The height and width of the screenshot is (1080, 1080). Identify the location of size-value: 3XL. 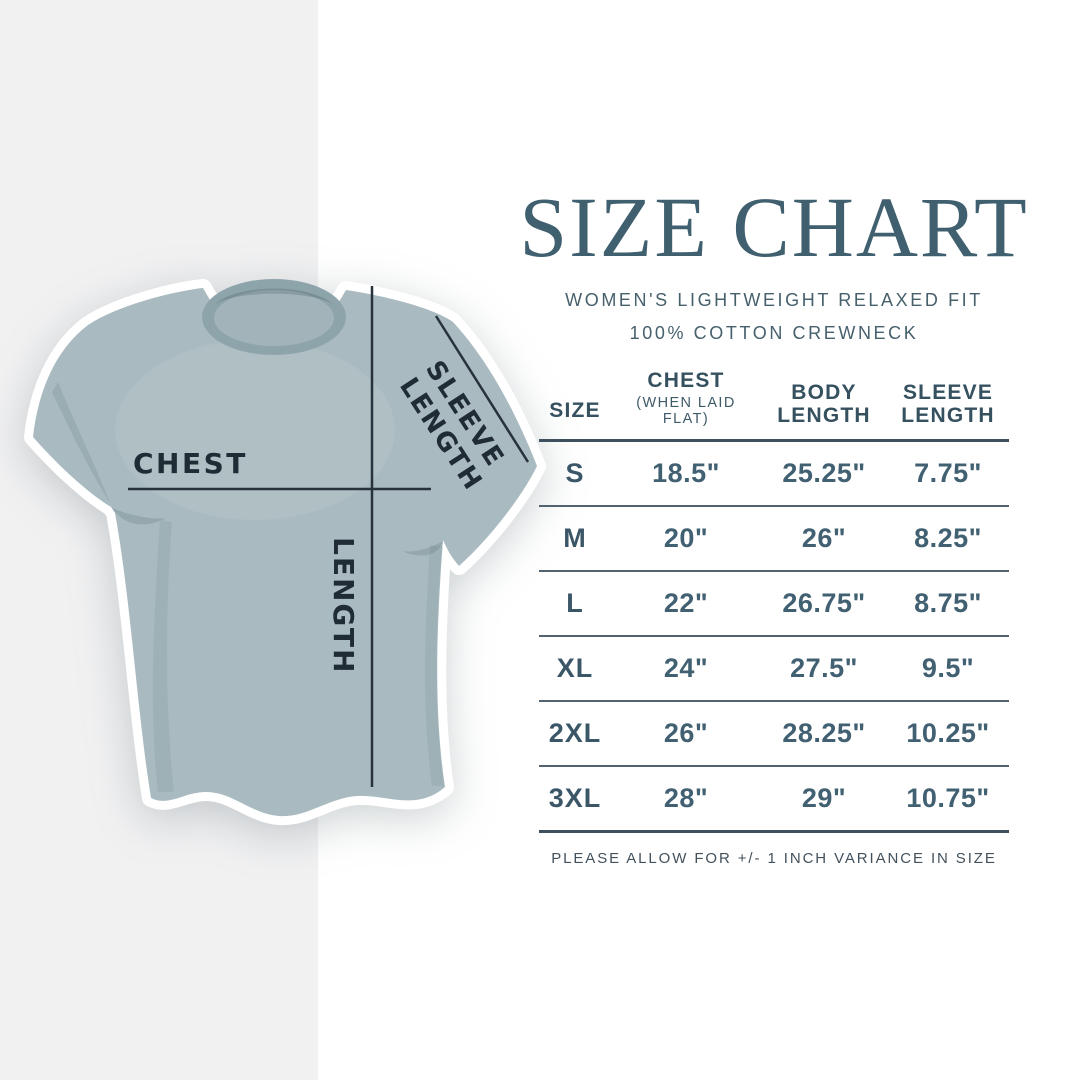
(575, 798).